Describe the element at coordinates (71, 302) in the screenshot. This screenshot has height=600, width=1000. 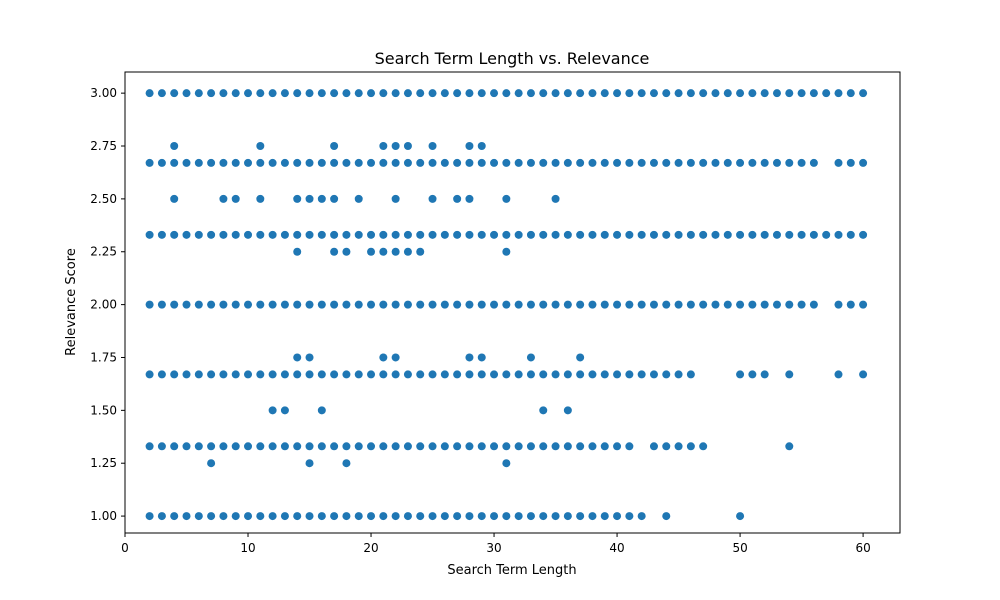
I see `y-axis-label: Relevance Score` at that location.